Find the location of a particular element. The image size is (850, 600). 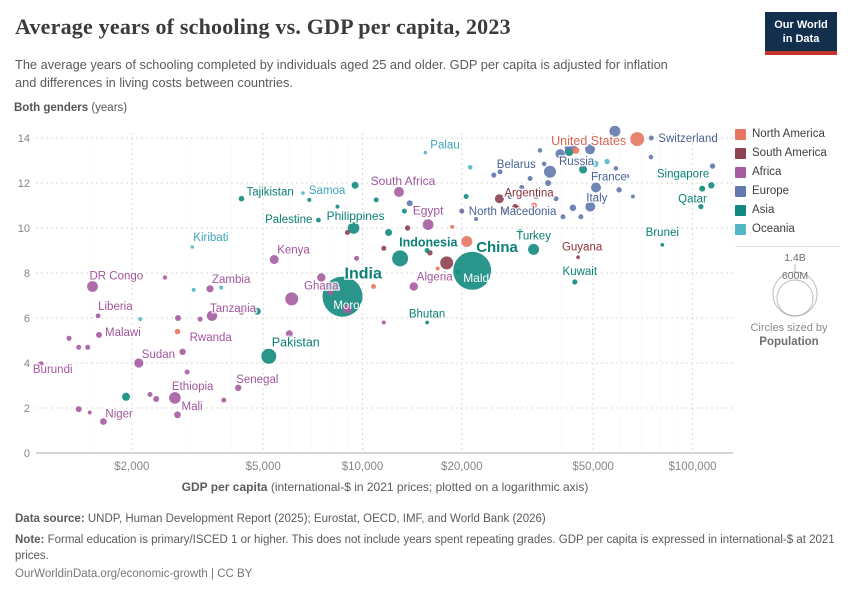

legend-item-oceania: Oceania is located at coordinates (781, 229).